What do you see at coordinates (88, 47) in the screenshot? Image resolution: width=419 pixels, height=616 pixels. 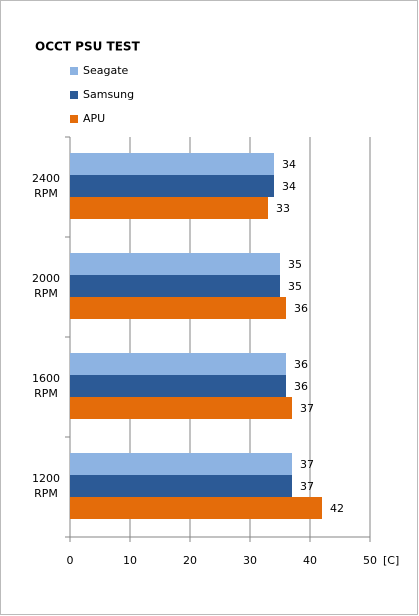 I see `chart-title: OCCT PSU TEST` at bounding box center [88, 47].